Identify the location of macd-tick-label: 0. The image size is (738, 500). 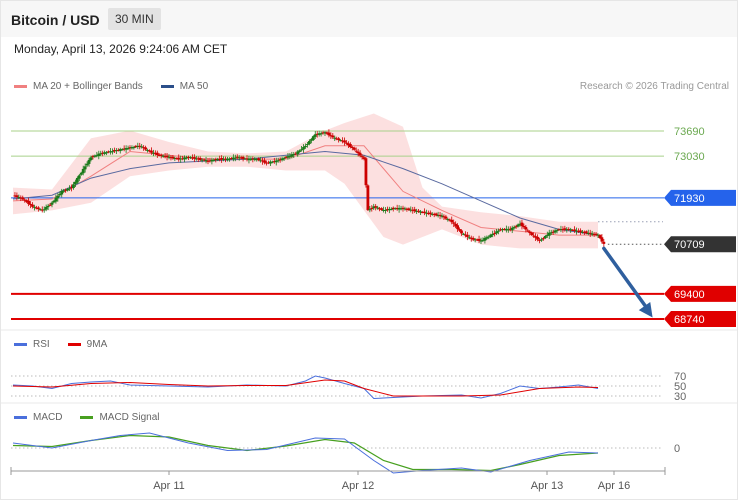
(677, 449).